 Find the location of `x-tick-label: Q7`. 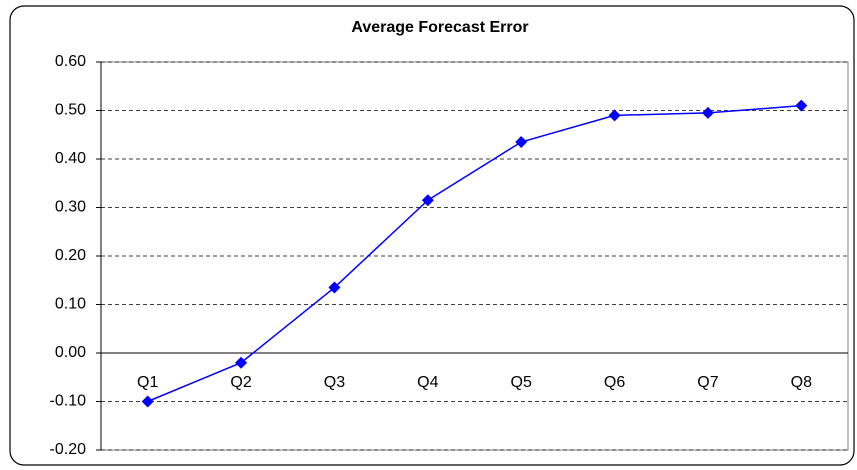

x-tick-label: Q7 is located at coordinates (707, 382).